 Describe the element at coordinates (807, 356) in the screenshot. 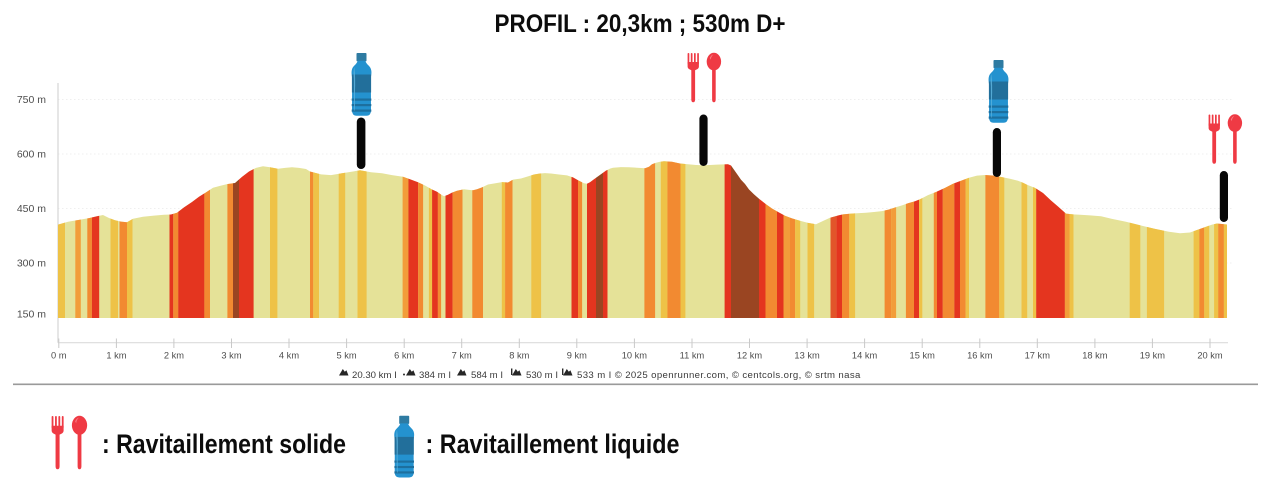

I see `svg-text: 13 km` at that location.